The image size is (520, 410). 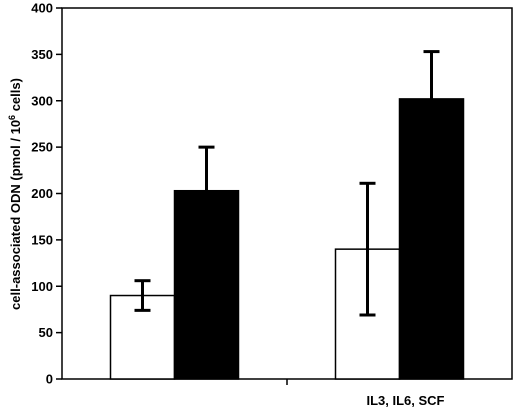 I want to click on y-axis-title: cell-associated ODN (pmol / 106 cells), so click(x=15, y=194).